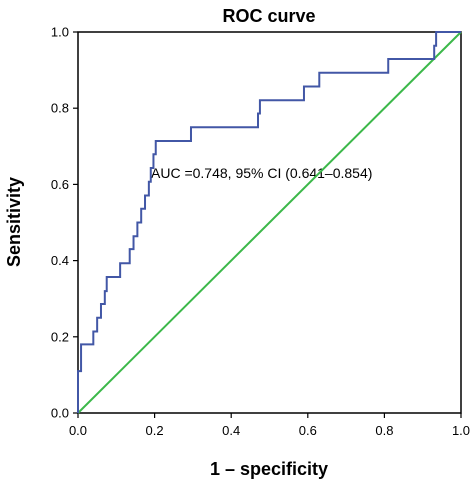 This screenshot has width=474, height=485. I want to click on y-tick-label: 0.6, so click(60, 184).